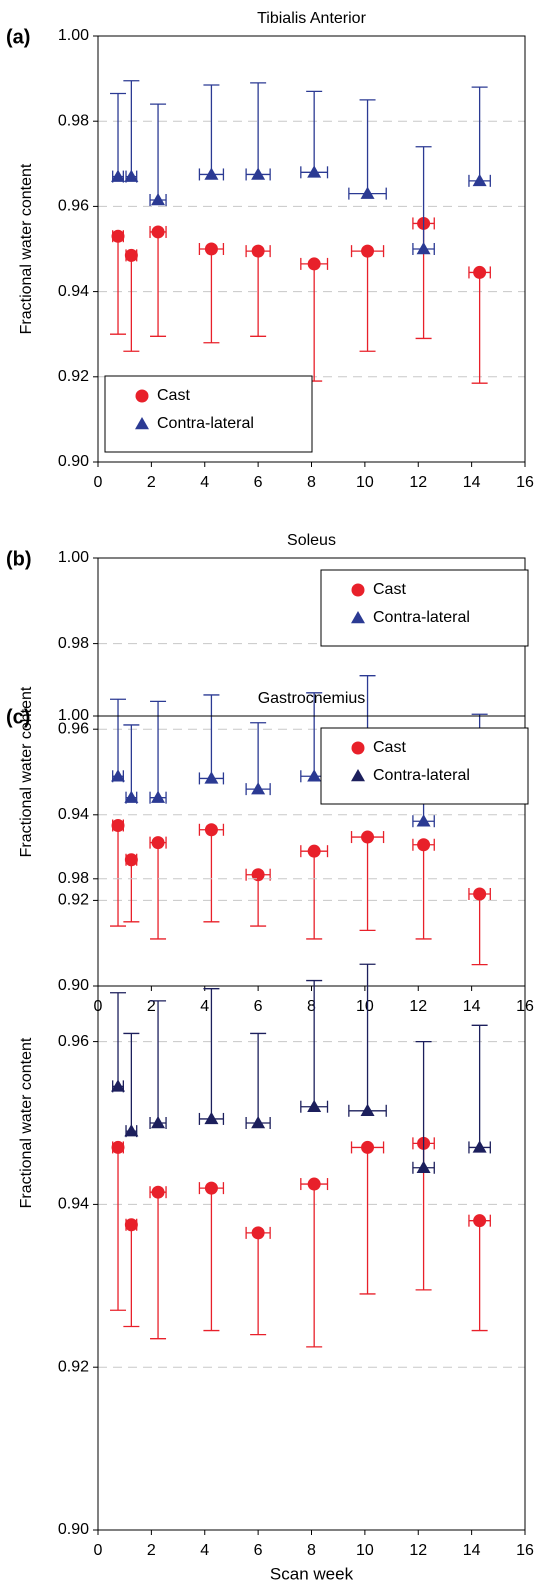  Describe the element at coordinates (311, 18) in the screenshot. I see `chart-title: Tibialis Anterior` at that location.